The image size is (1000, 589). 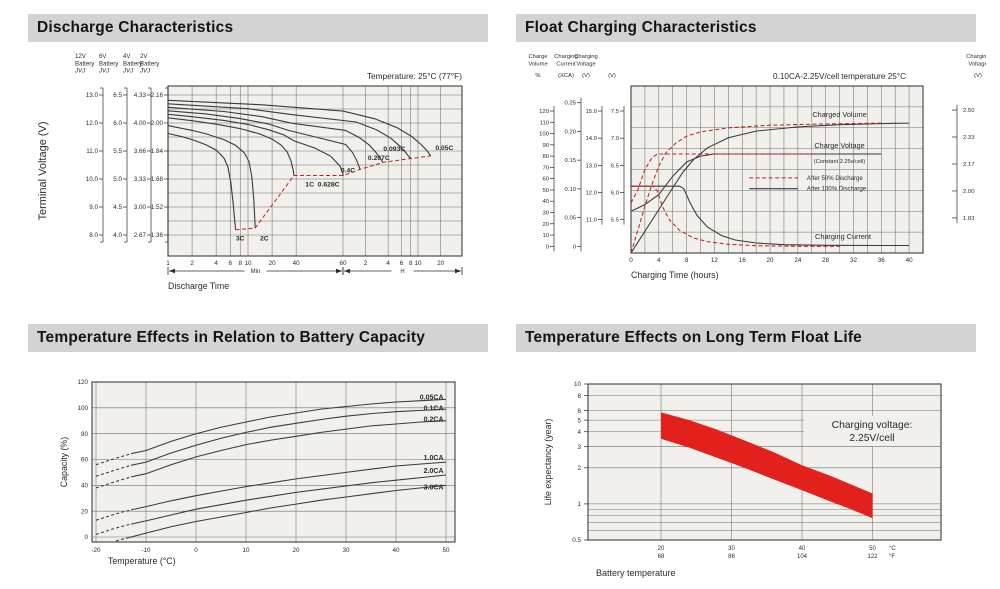 I want to click on svg-text: 5.0, so click(x=117, y=179).